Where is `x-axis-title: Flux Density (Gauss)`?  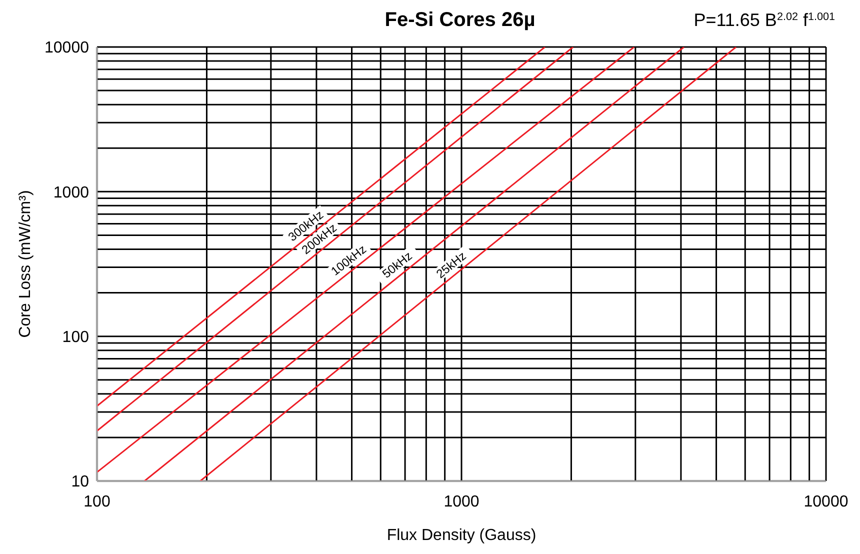 x-axis-title: Flux Density (Gauss) is located at coordinates (461, 535).